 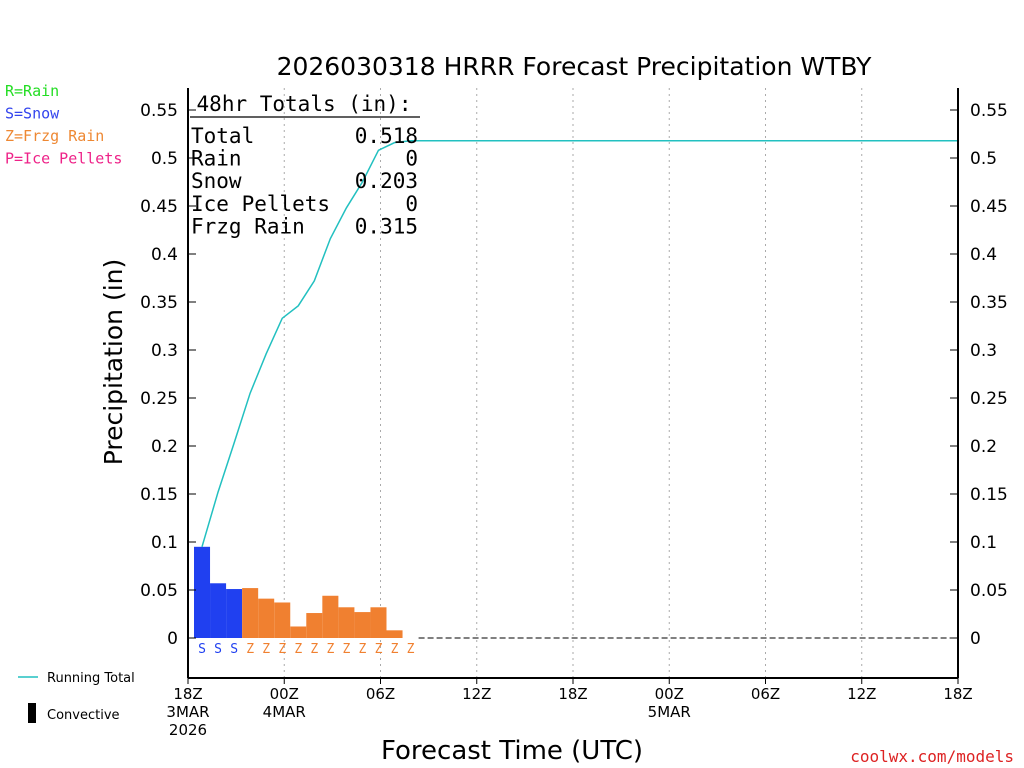 What do you see at coordinates (989, 111) in the screenshot?
I see `y-tick-label-right: 0.55` at bounding box center [989, 111].